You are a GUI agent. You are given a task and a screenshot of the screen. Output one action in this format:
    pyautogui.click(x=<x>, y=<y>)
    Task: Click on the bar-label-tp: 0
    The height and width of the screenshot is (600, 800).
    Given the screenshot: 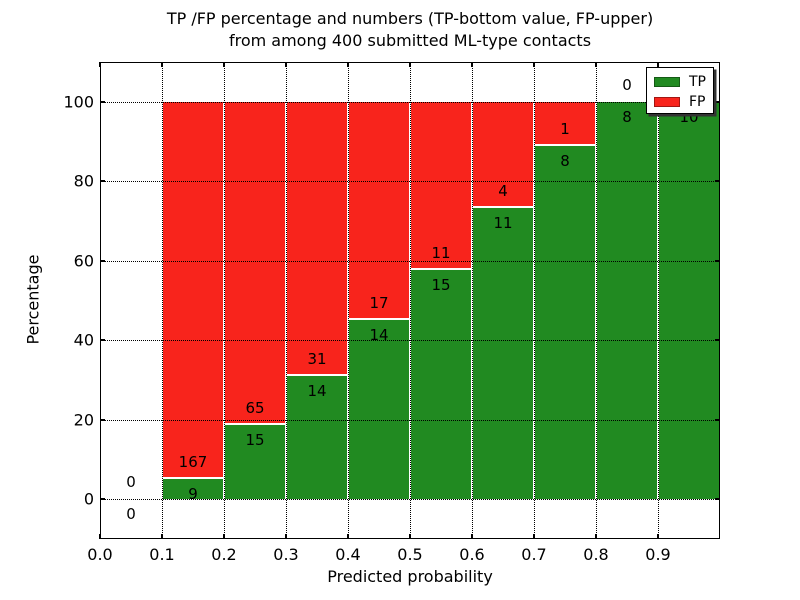 What is the action you would take?
    pyautogui.click(x=131, y=514)
    